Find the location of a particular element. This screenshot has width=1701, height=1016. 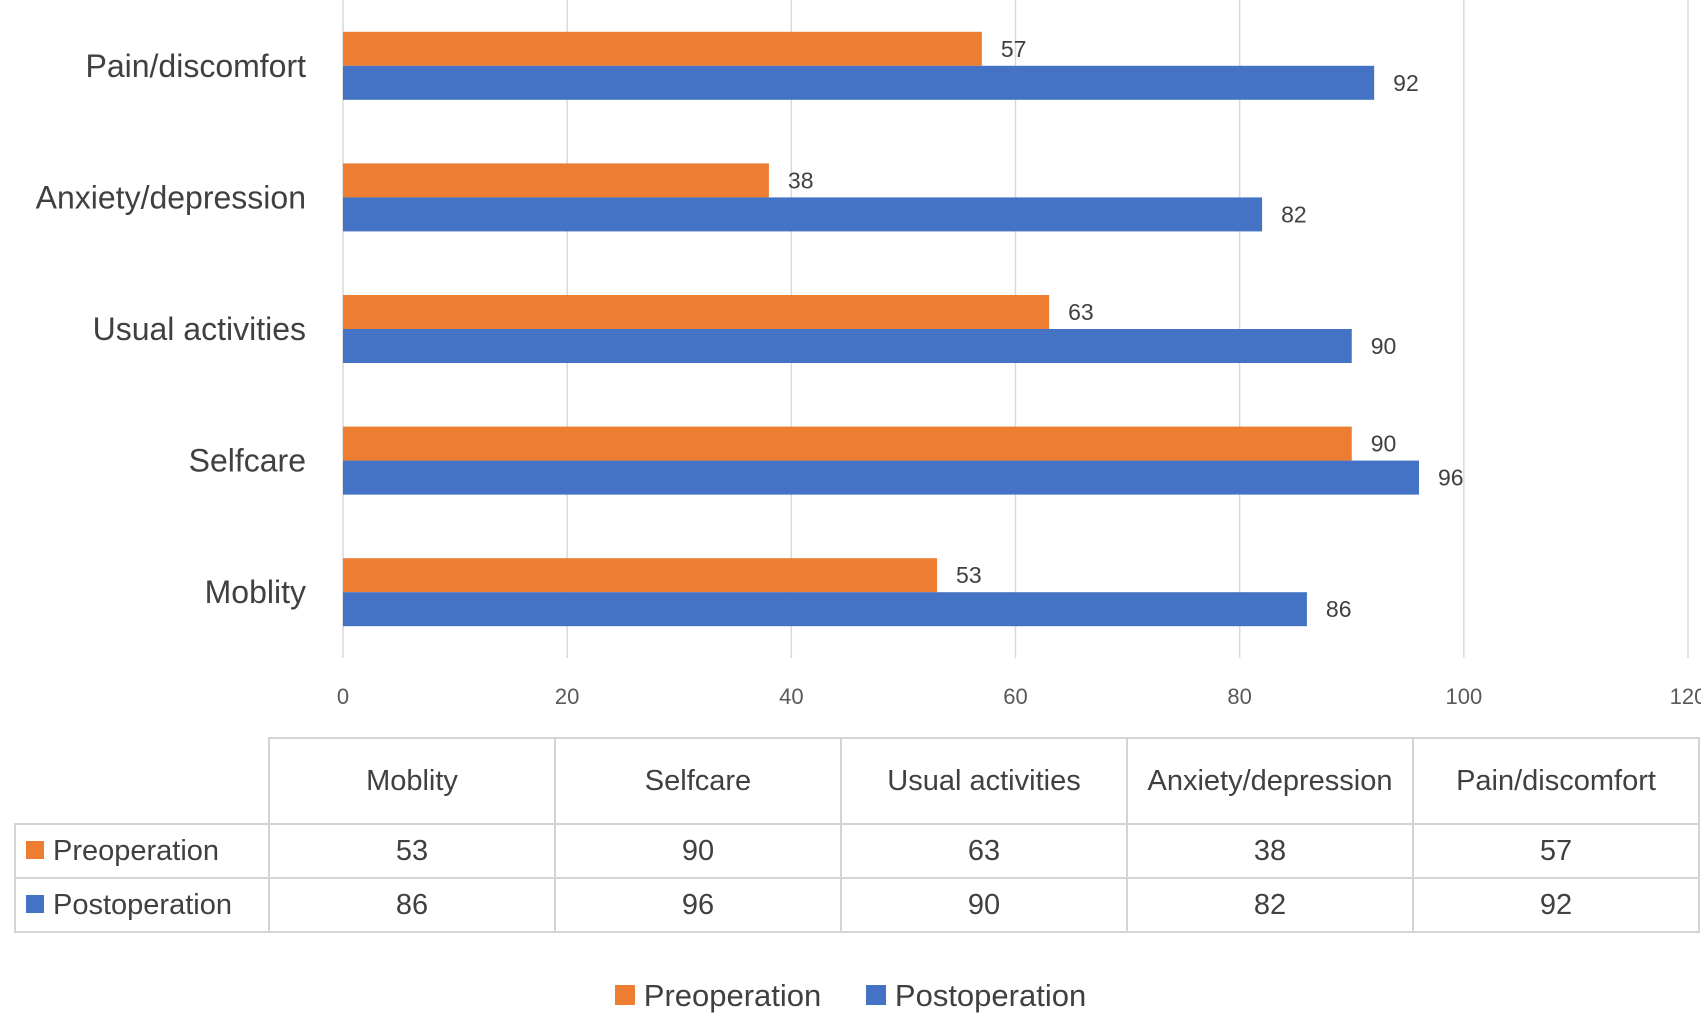

category-label: Pain/discomfort is located at coordinates (195, 66).